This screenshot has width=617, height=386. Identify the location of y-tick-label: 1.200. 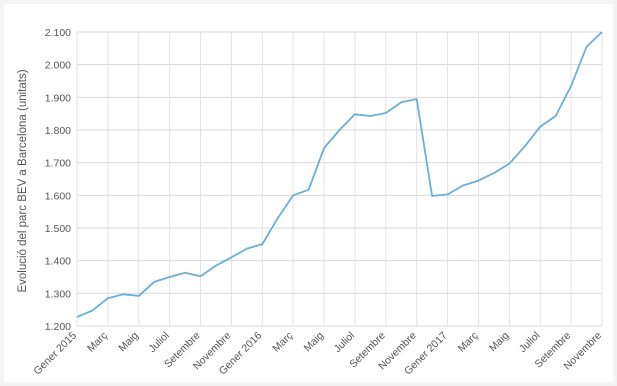
(58, 327).